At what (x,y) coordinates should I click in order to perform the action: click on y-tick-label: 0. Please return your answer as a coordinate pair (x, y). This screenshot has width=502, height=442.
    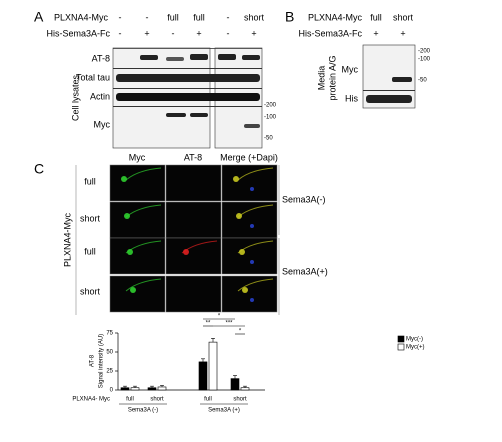
    Looking at the image, I should click on (112, 391).